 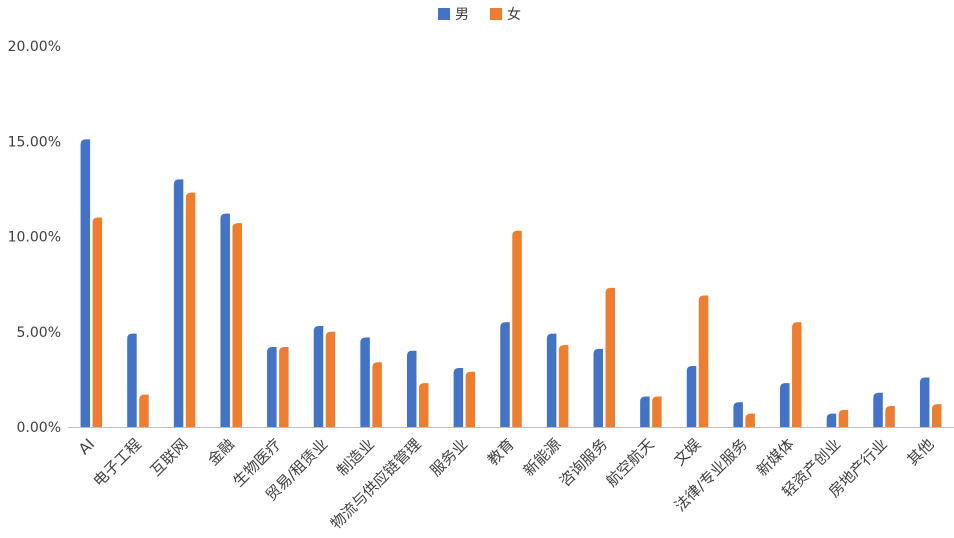 I want to click on x-tick-label: 互联网, so click(x=169, y=457).